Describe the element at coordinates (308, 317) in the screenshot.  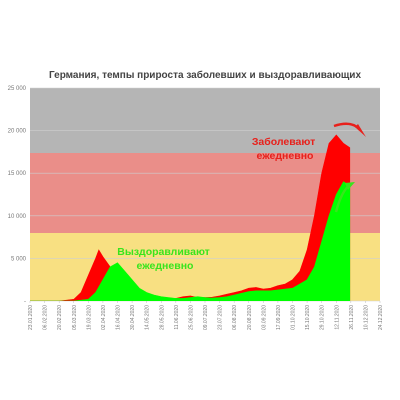
I see `x-tick-label: 15.10.2020` at that location.